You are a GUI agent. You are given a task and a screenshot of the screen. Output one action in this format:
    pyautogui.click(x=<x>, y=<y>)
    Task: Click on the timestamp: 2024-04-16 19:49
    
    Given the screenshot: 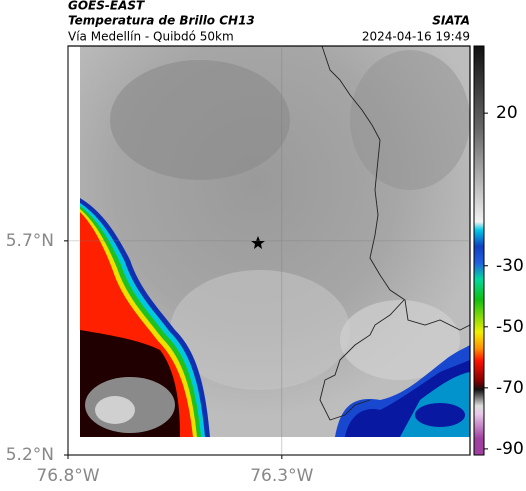 What is the action you would take?
    pyautogui.click(x=416, y=37)
    